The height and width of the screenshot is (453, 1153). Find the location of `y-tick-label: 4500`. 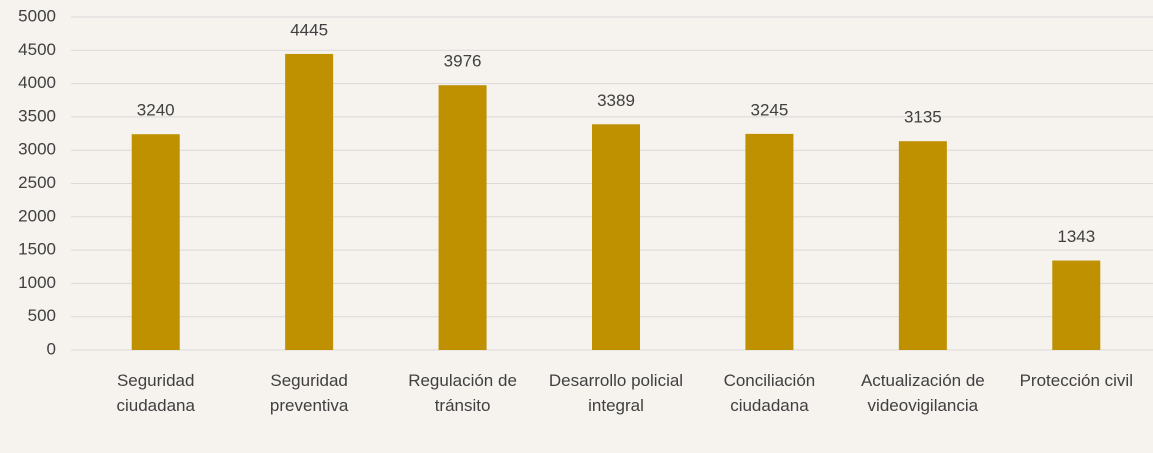

y-tick-label: 4500 is located at coordinates (37, 49).